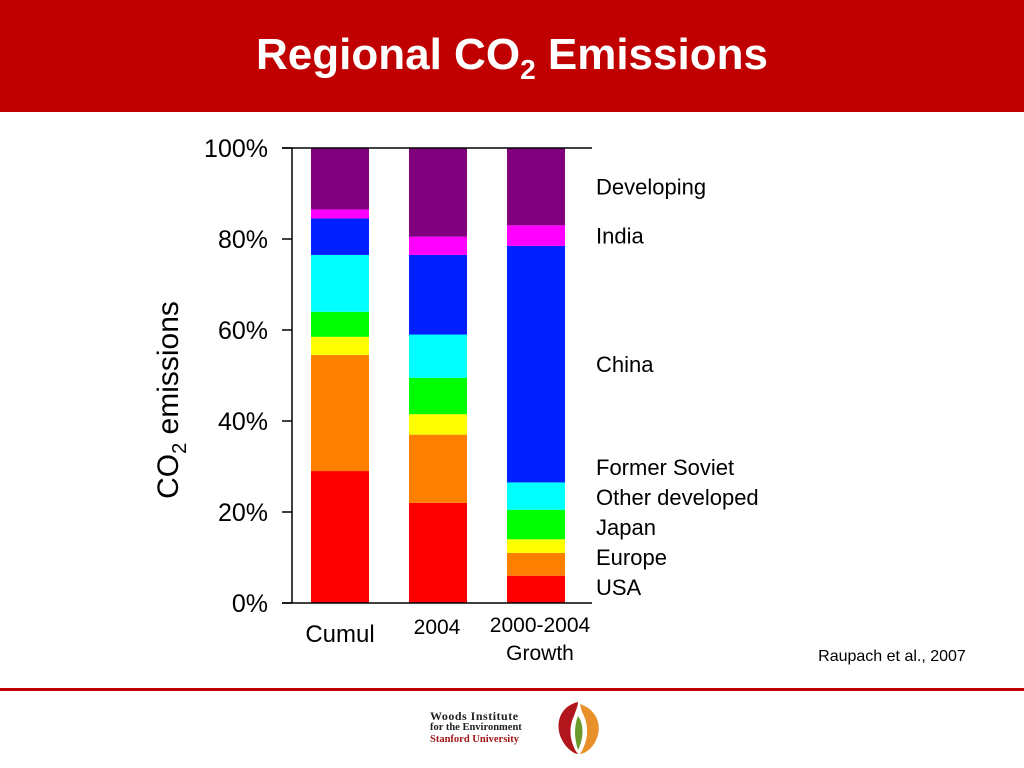 This screenshot has width=1024, height=768. Describe the element at coordinates (512, 689) in the screenshot. I see `footer-divider` at that location.